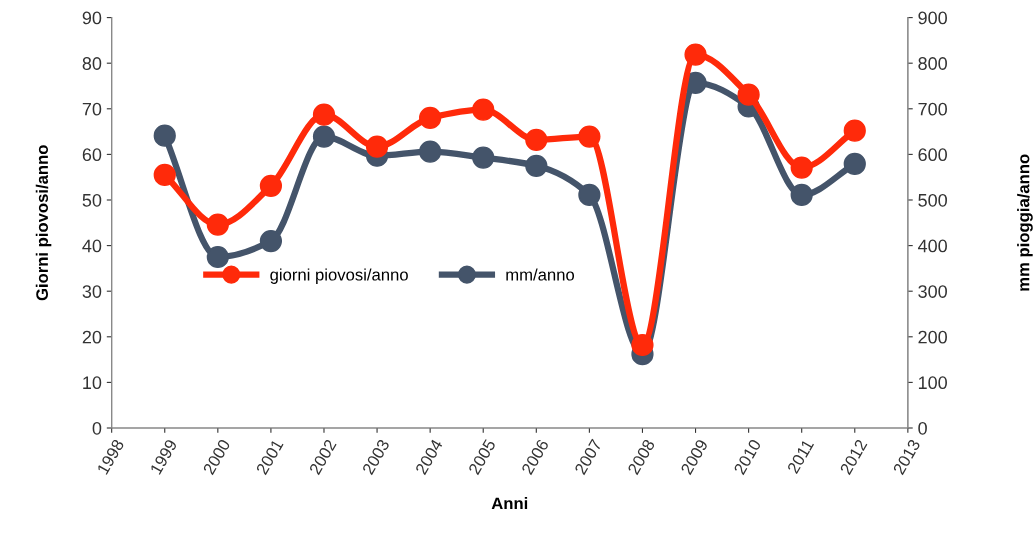  I want to click on y-tick-label: 40, so click(92, 246).